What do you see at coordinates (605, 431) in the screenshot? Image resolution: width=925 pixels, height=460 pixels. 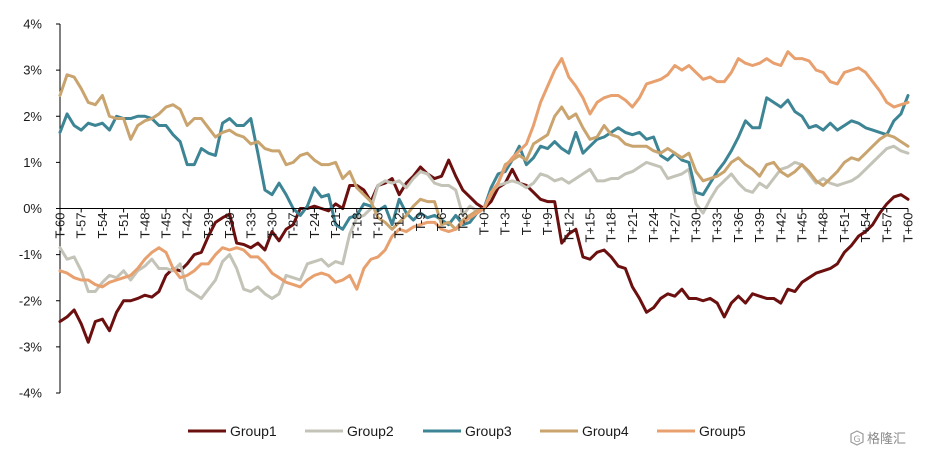 I see `legend-label-group4: Group4` at bounding box center [605, 431].